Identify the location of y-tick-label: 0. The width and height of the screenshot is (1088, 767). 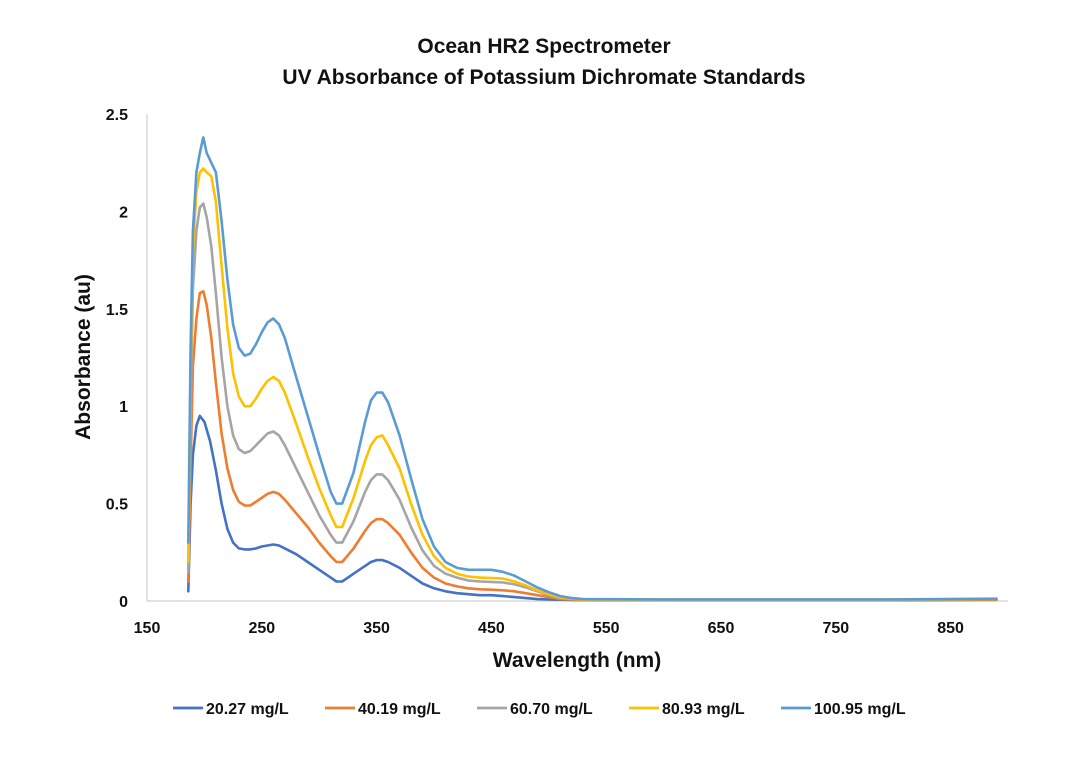
(123, 602).